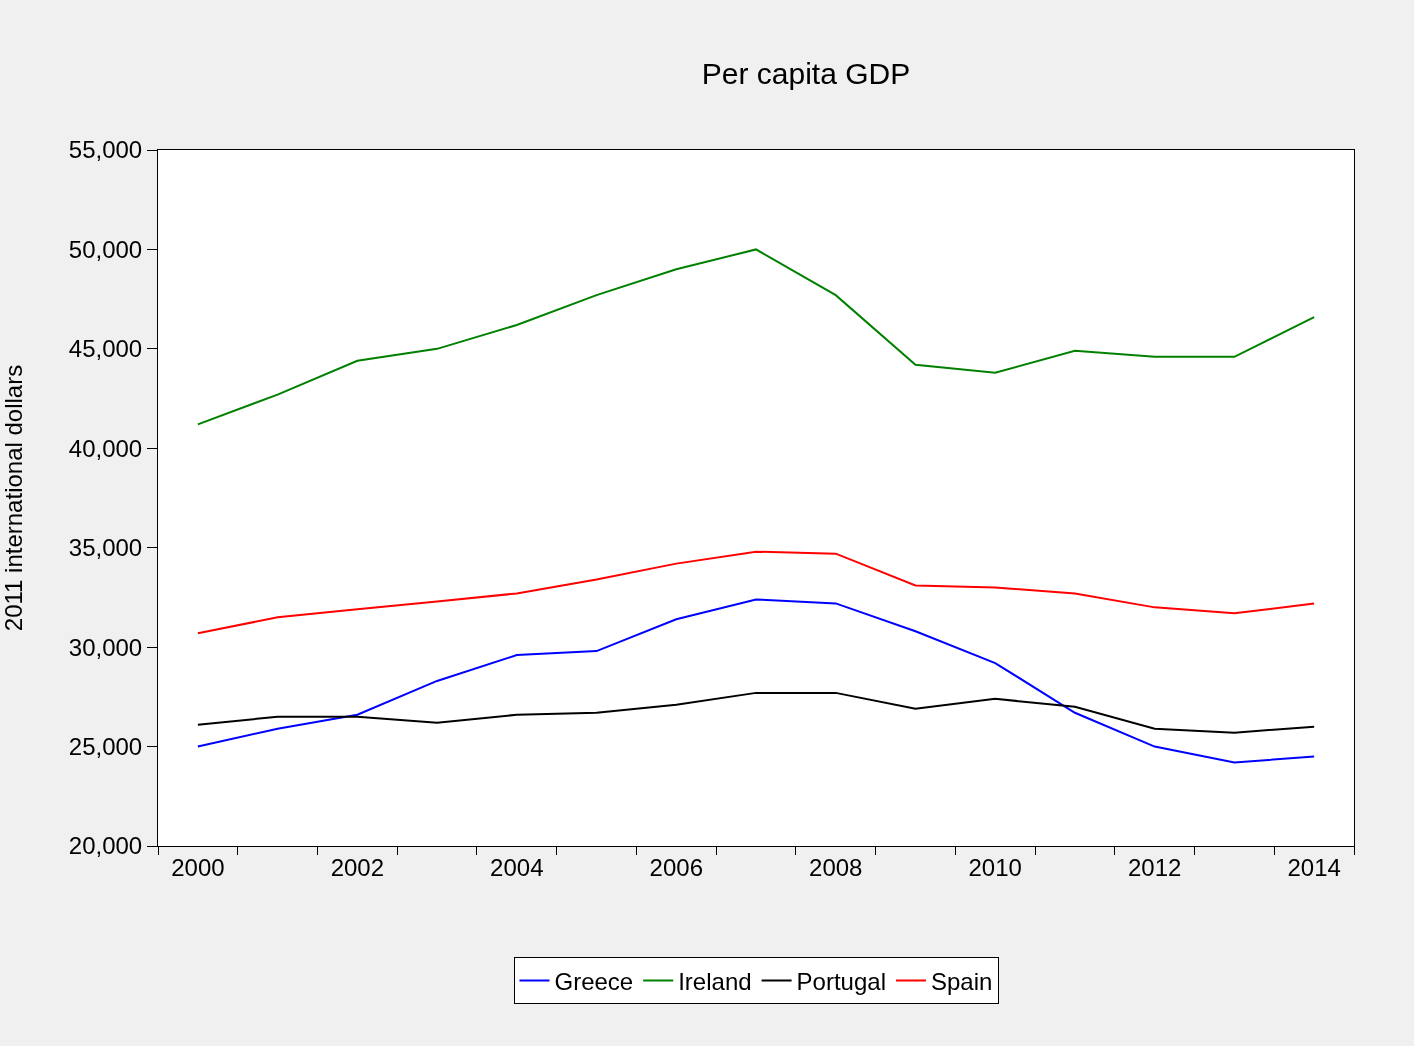  What do you see at coordinates (105, 349) in the screenshot?
I see `y-tick-label: 45,000` at bounding box center [105, 349].